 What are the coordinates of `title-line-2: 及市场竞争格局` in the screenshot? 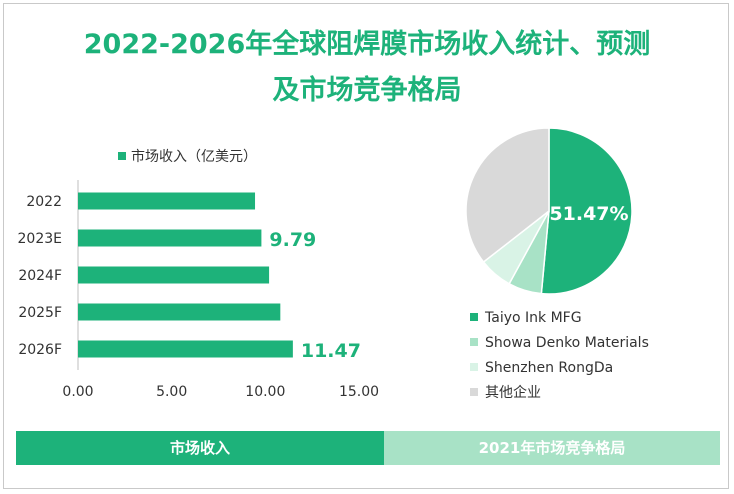 It's located at (367, 90).